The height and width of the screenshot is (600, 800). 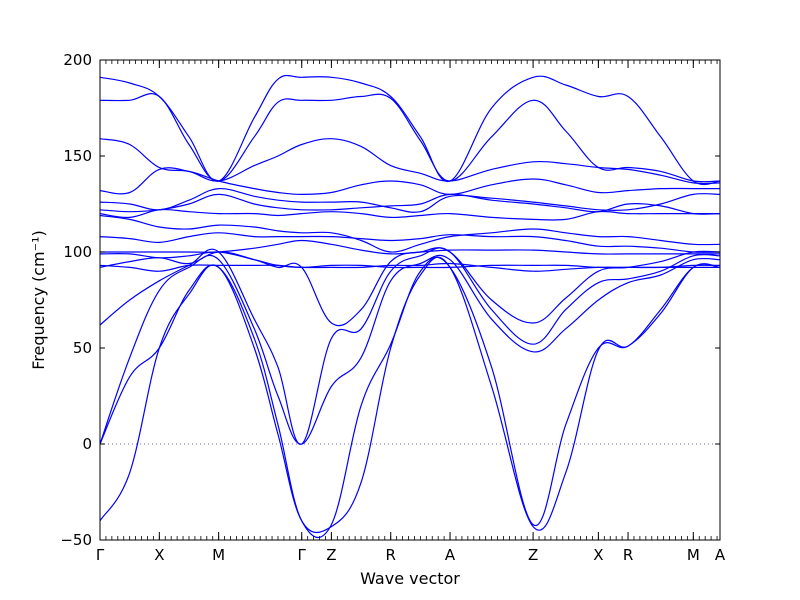 What do you see at coordinates (38, 299) in the screenshot?
I see `y-axis-label: Frequency (cm⁻¹)` at bounding box center [38, 299].